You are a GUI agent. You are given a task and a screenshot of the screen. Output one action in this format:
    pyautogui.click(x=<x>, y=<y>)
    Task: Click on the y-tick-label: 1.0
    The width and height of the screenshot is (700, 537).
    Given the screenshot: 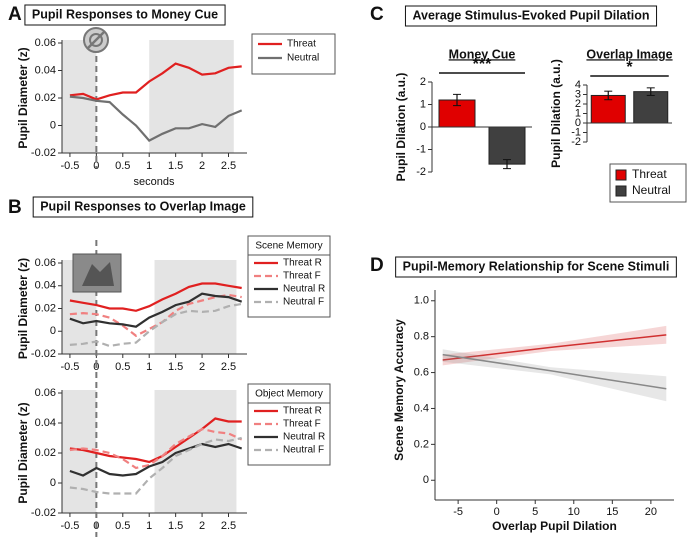 What is the action you would take?
    pyautogui.click(x=421, y=301)
    